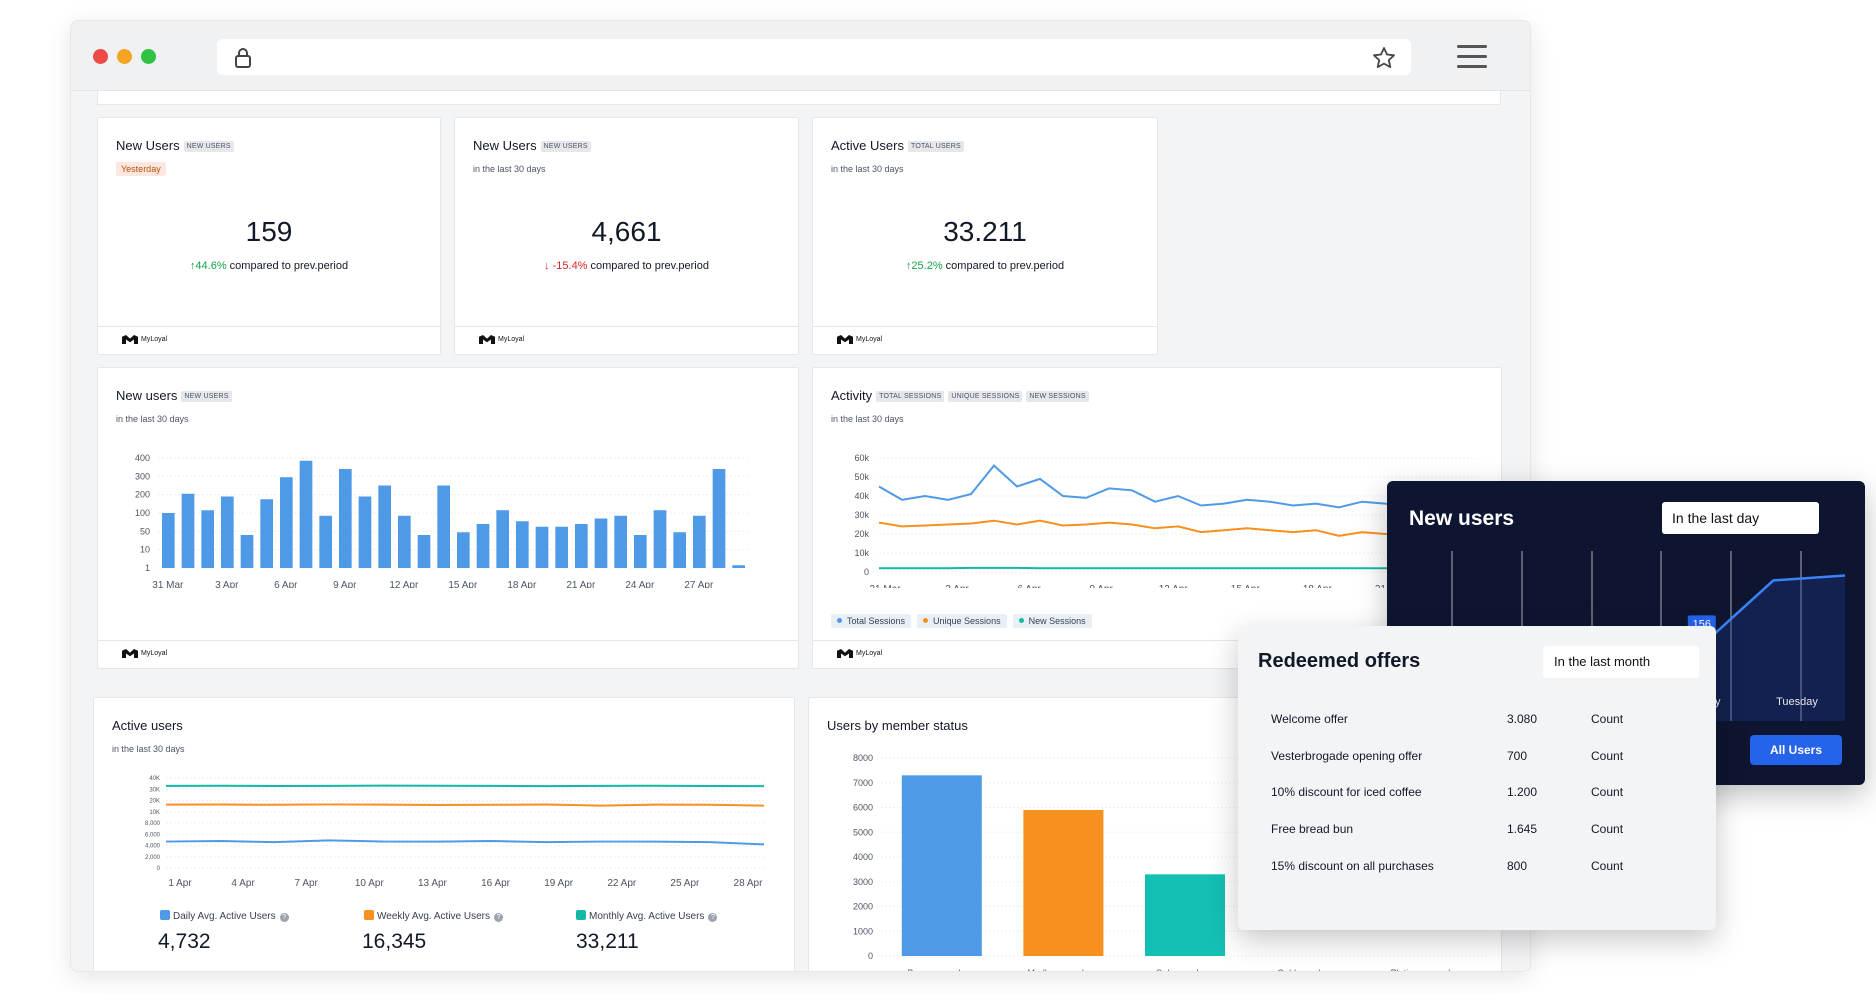  What do you see at coordinates (1052, 621) in the screenshot?
I see `legend-new-sessions: New Sessions` at bounding box center [1052, 621].